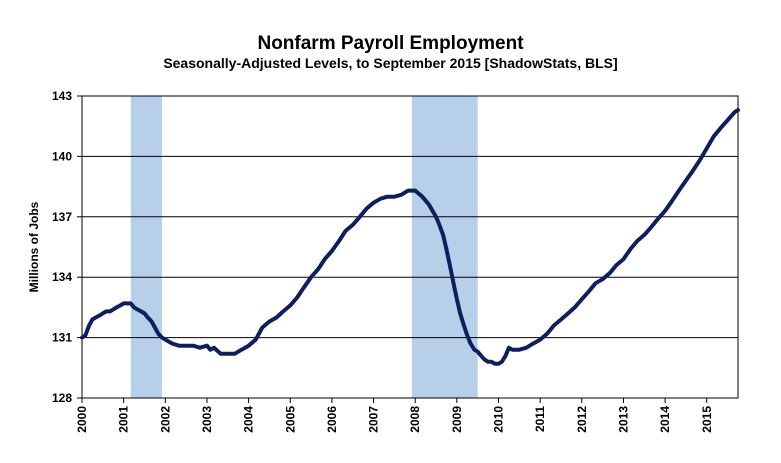 The image size is (781, 463). I want to click on x-tick-label: 2005, so click(290, 419).